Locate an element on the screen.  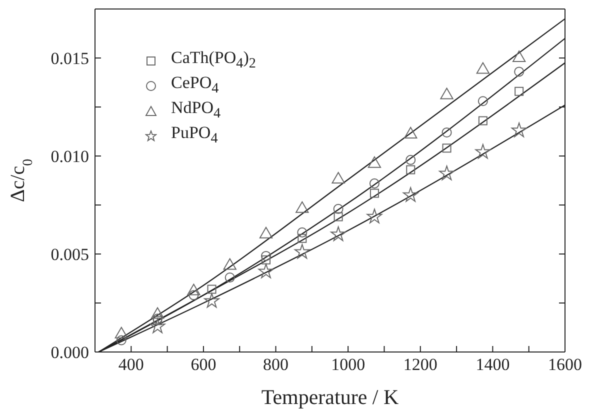
x-tick-label: 400 is located at coordinates (131, 364).